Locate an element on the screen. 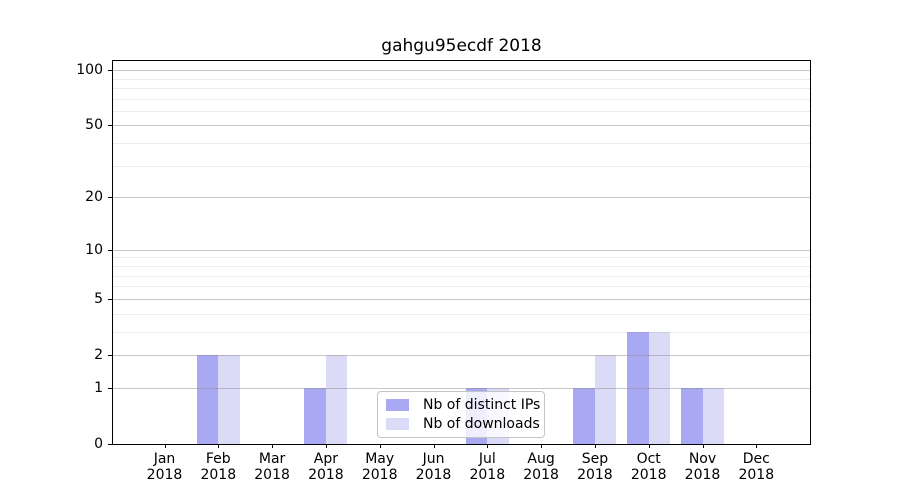  x-tick-label-apr: Apr 2018 is located at coordinates (326, 467).